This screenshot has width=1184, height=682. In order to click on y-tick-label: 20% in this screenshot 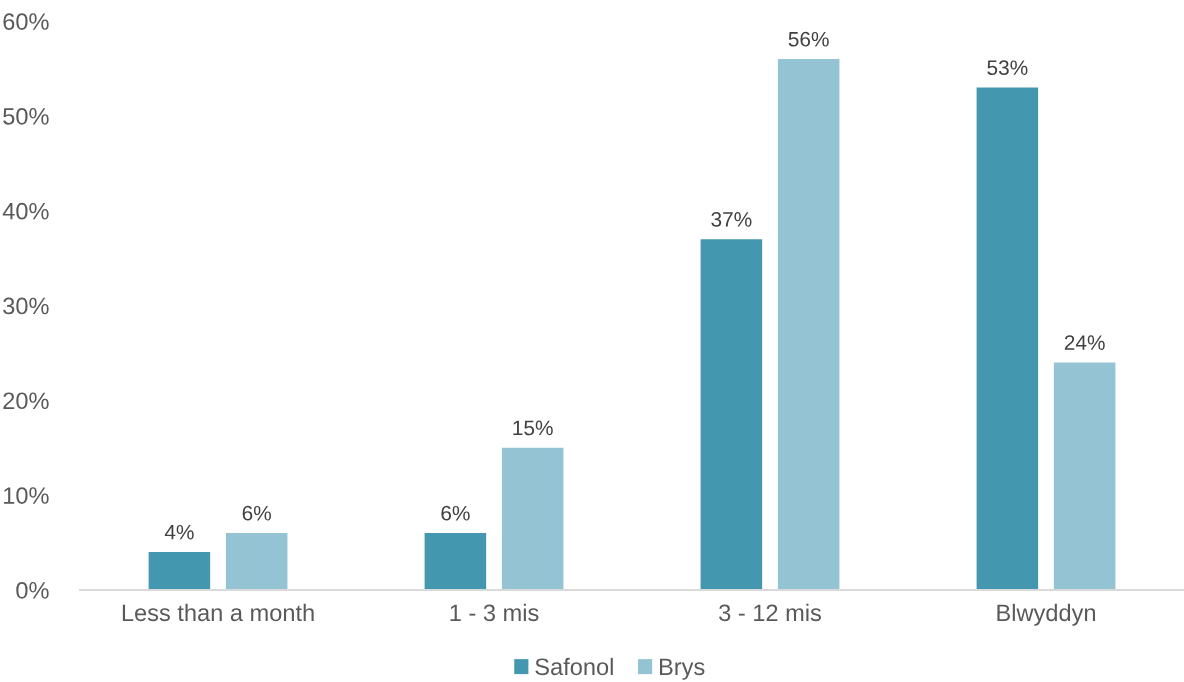, I will do `click(26, 401)`.